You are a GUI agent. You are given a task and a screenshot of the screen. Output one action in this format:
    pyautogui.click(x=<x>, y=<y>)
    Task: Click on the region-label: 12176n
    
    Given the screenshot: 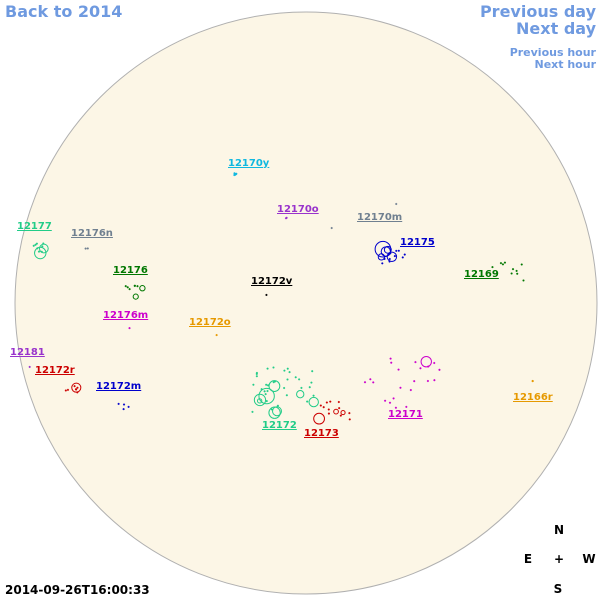 What is the action you would take?
    pyautogui.click(x=92, y=233)
    